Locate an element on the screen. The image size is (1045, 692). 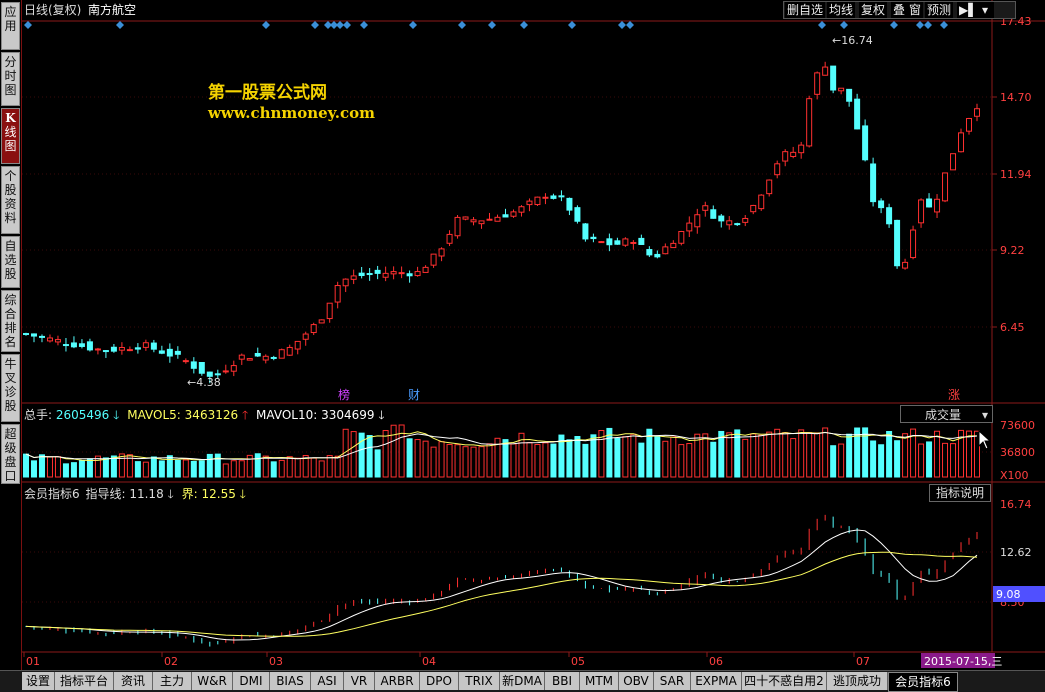
remove-watchlist-button: 删自选 is located at coordinates (805, 10).